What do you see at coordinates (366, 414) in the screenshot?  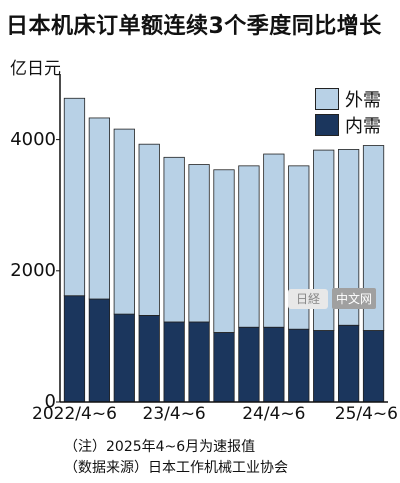 I see `x-tick-label-3: 25/4~6` at bounding box center [366, 414].